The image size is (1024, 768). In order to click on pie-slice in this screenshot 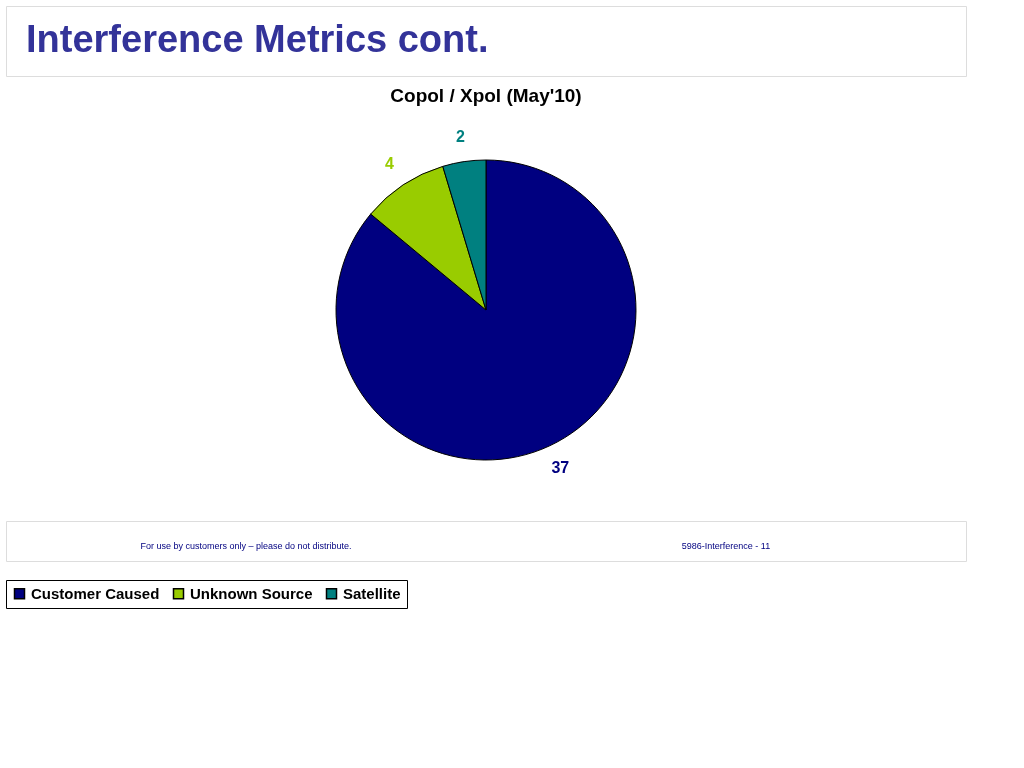, I will do `click(486, 310)`.